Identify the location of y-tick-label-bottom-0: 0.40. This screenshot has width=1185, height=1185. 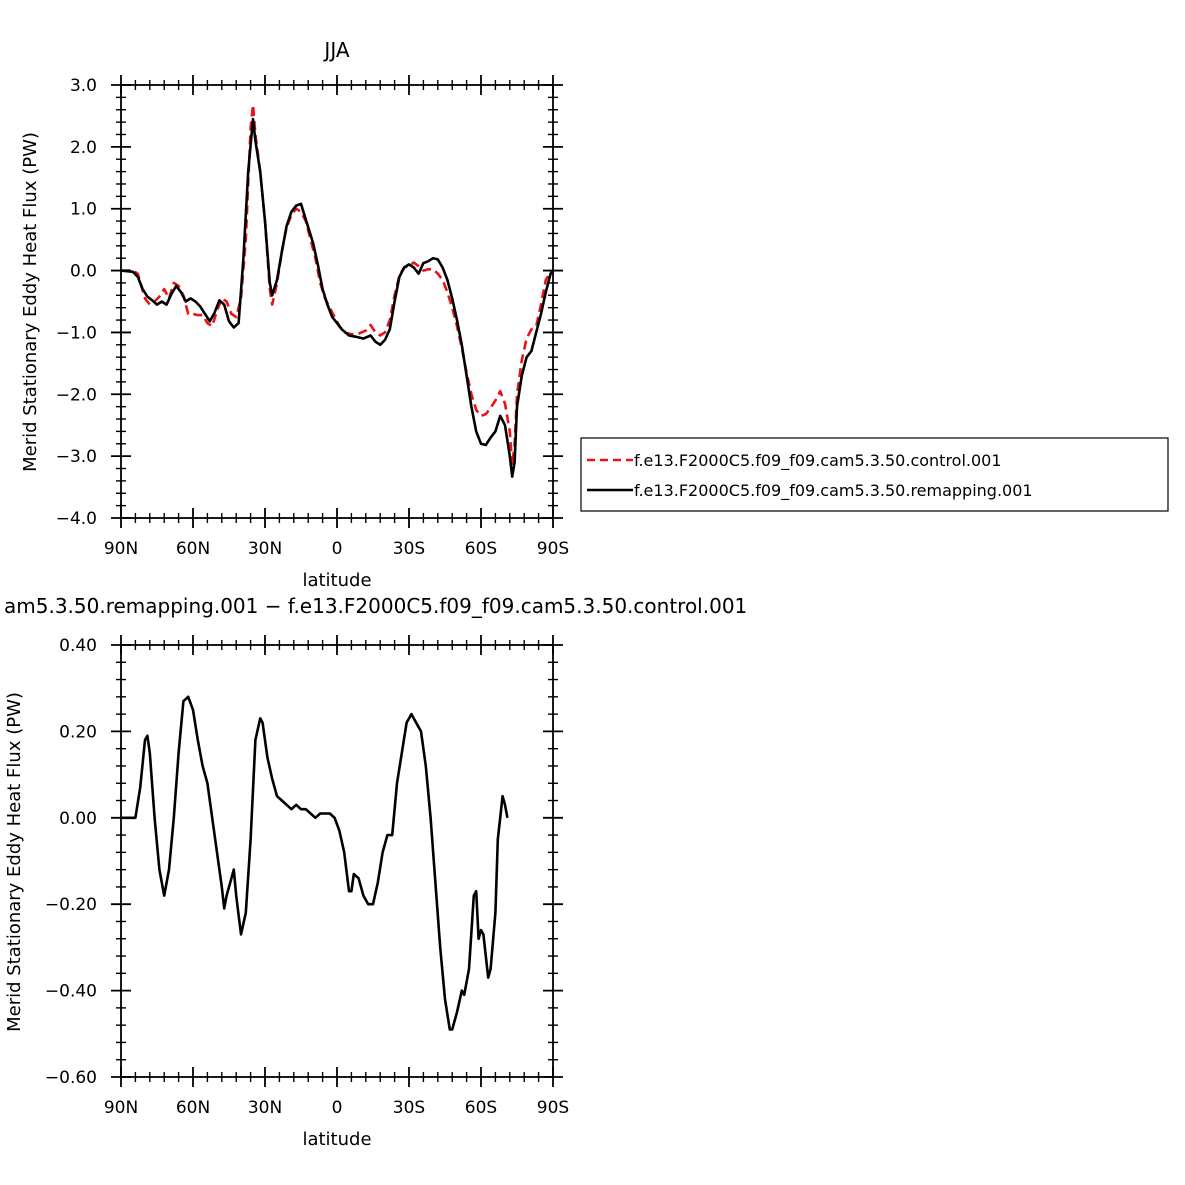
(78, 646).